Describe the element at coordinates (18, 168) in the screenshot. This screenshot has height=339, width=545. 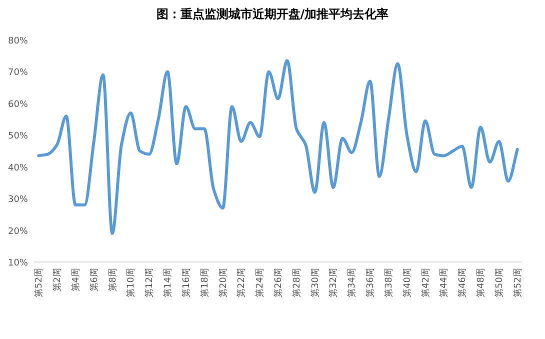
I see `y-tick-label: 40%` at that location.